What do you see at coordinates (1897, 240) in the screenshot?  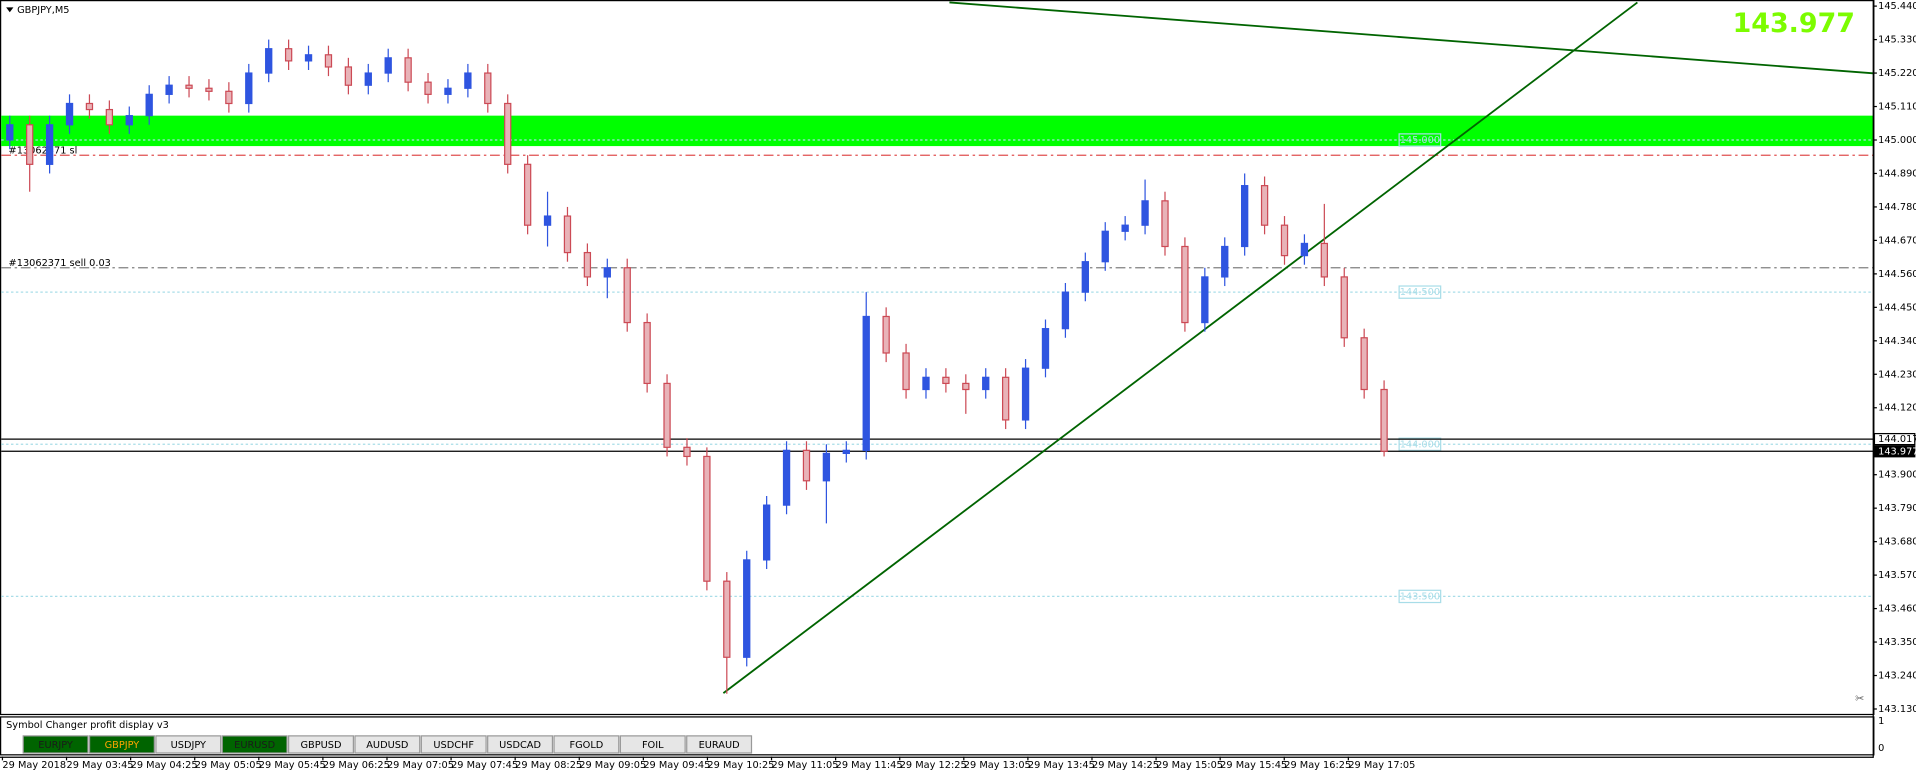 I see `y-tick-label: 144.670` at bounding box center [1897, 240].